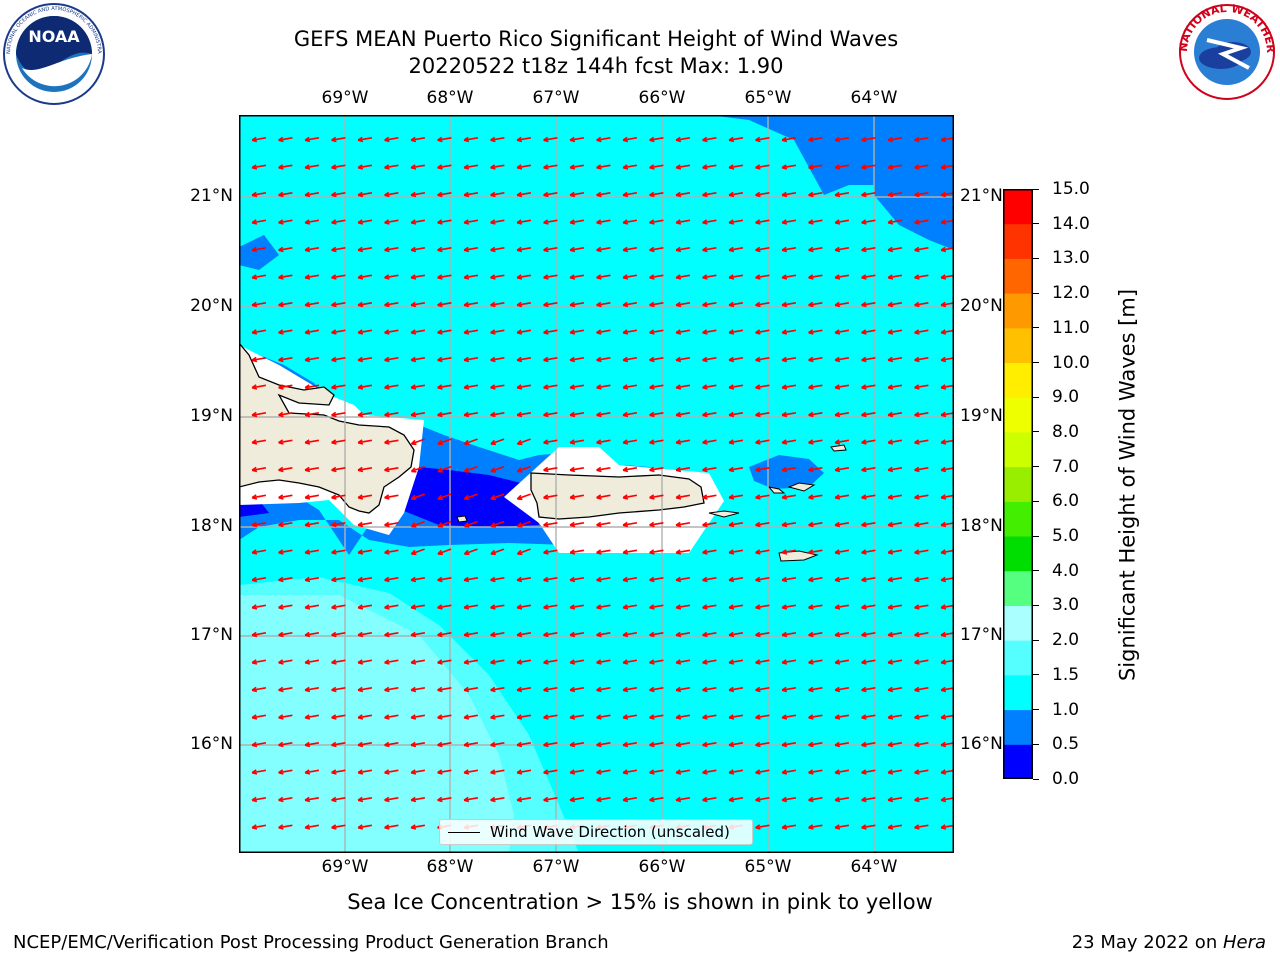 This screenshot has width=1280, height=960. I want to click on colorbar-tick-label: 7.0, so click(1066, 466).